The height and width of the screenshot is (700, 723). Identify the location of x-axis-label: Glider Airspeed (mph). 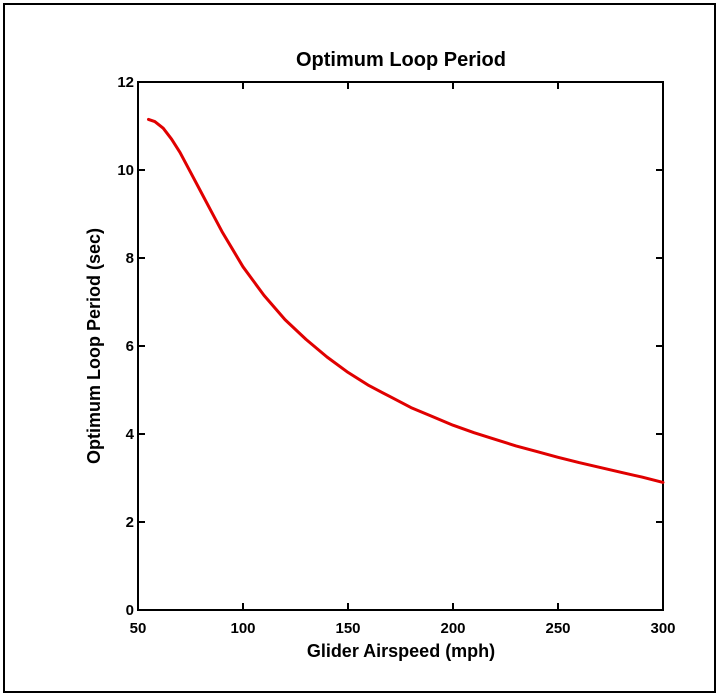
(401, 651).